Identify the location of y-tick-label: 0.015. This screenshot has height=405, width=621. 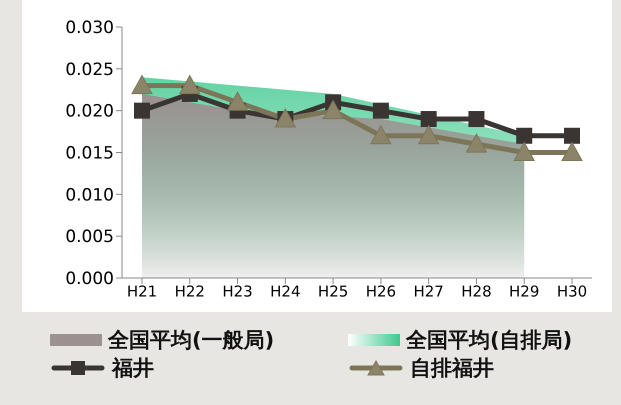
(89, 154).